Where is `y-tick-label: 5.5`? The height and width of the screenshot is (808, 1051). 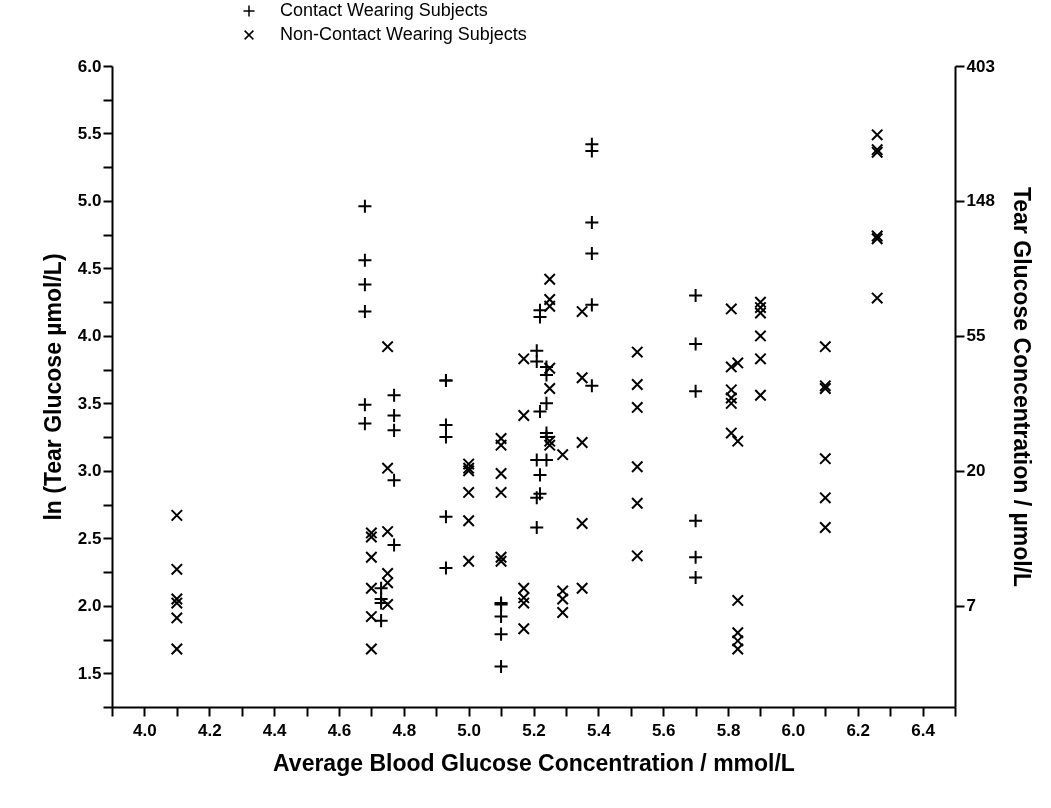
y-tick-label: 5.5 is located at coordinates (89, 133).